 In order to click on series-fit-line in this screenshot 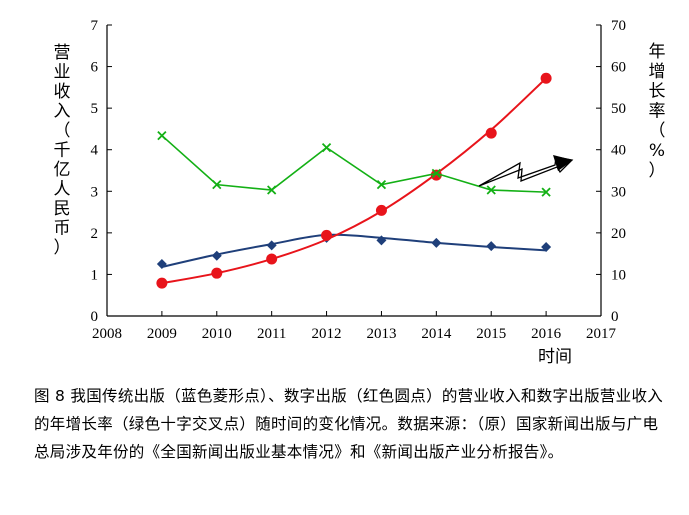, I will do `click(354, 250)`.